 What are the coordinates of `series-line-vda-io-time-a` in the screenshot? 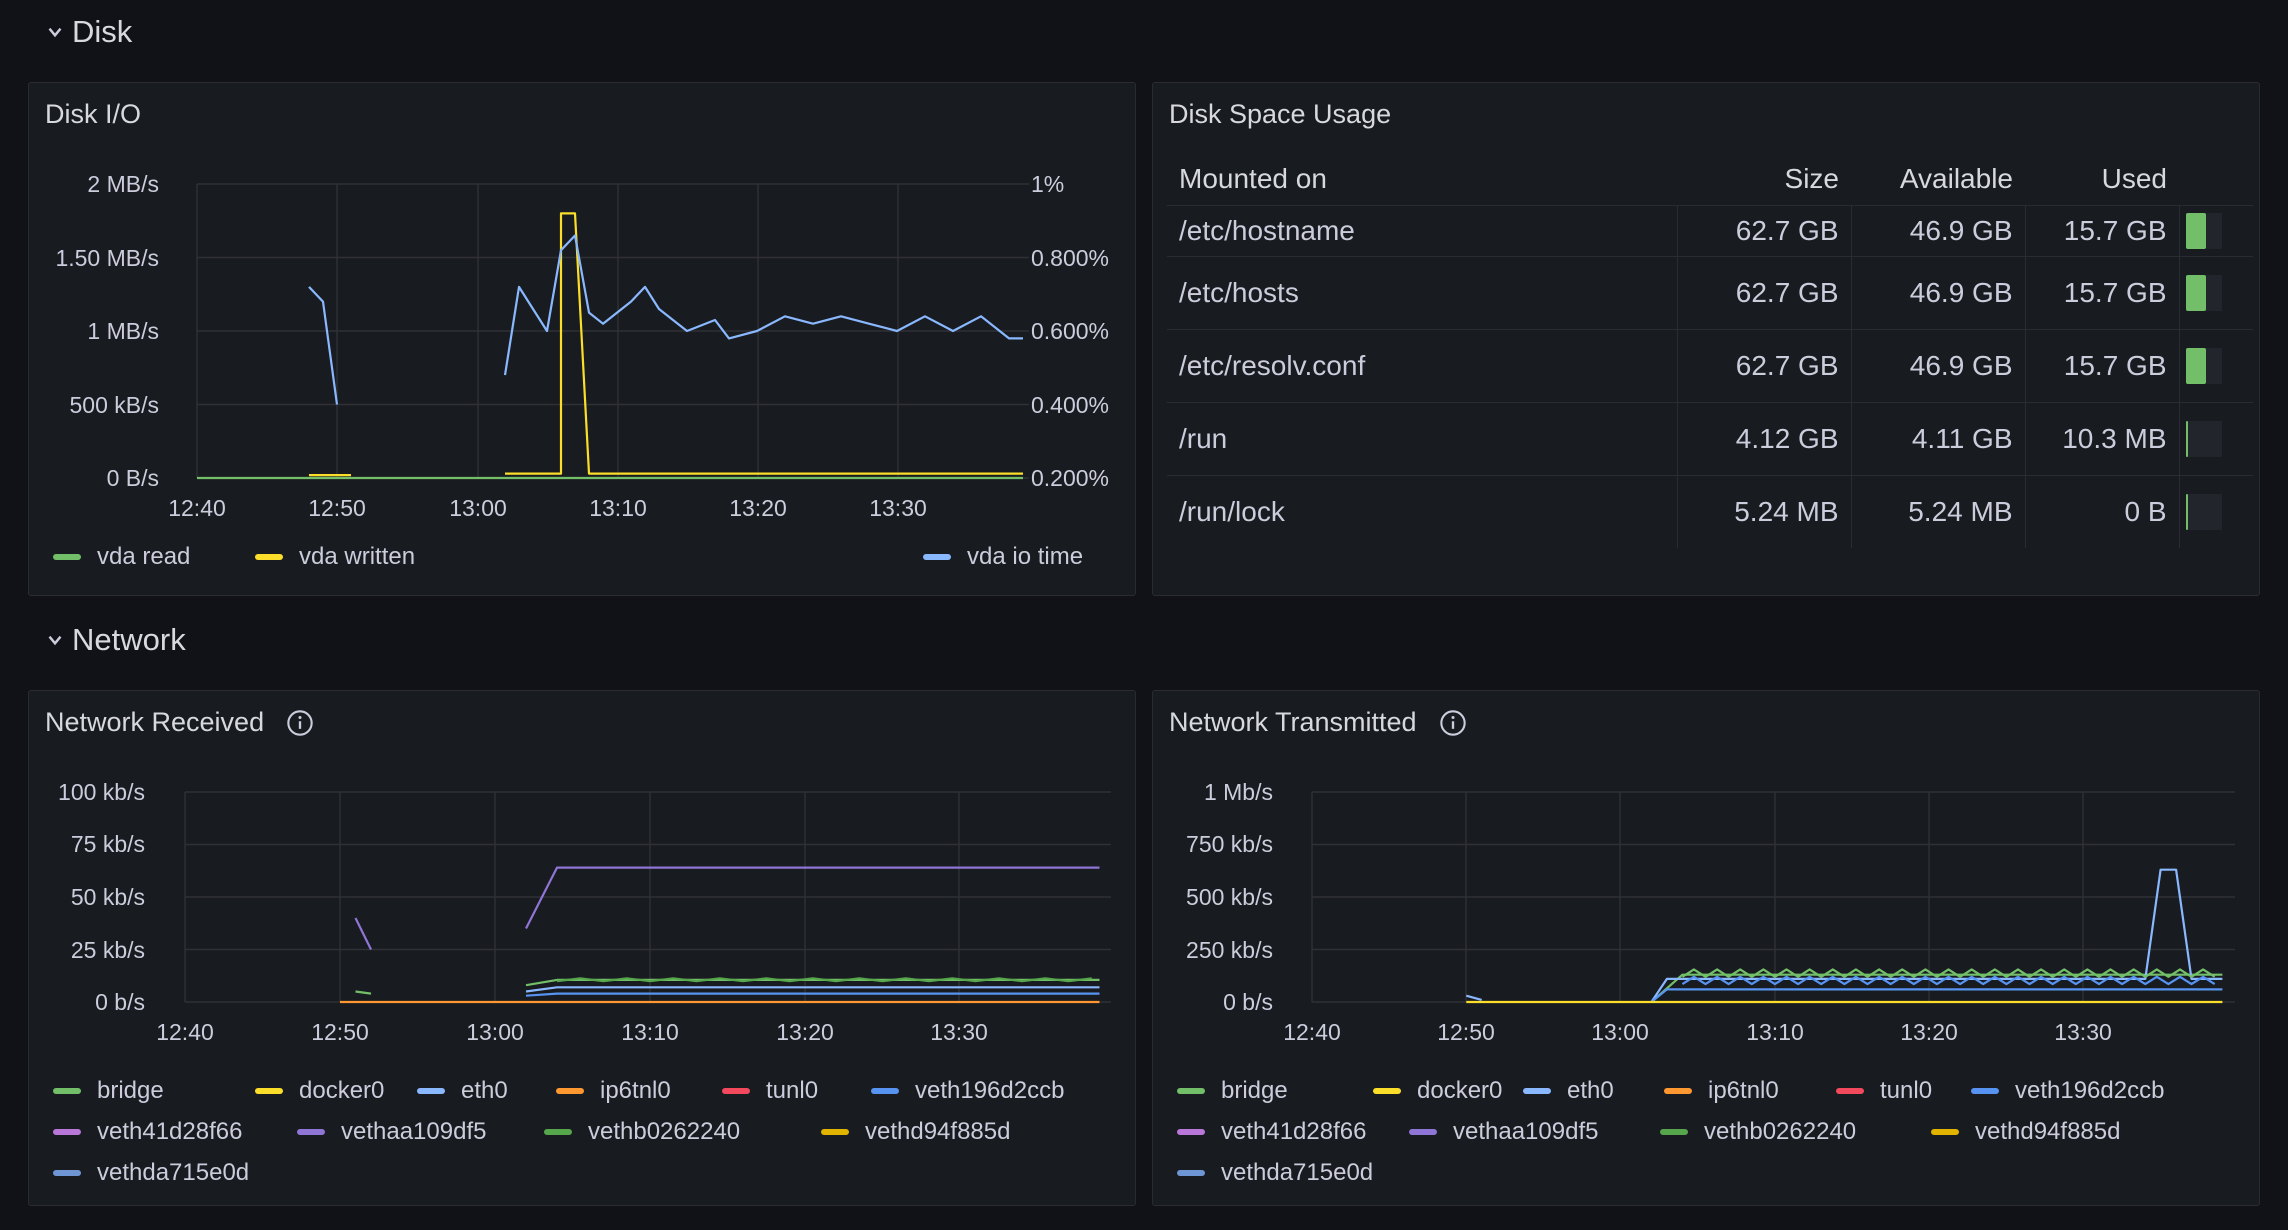 It's located at (323, 345).